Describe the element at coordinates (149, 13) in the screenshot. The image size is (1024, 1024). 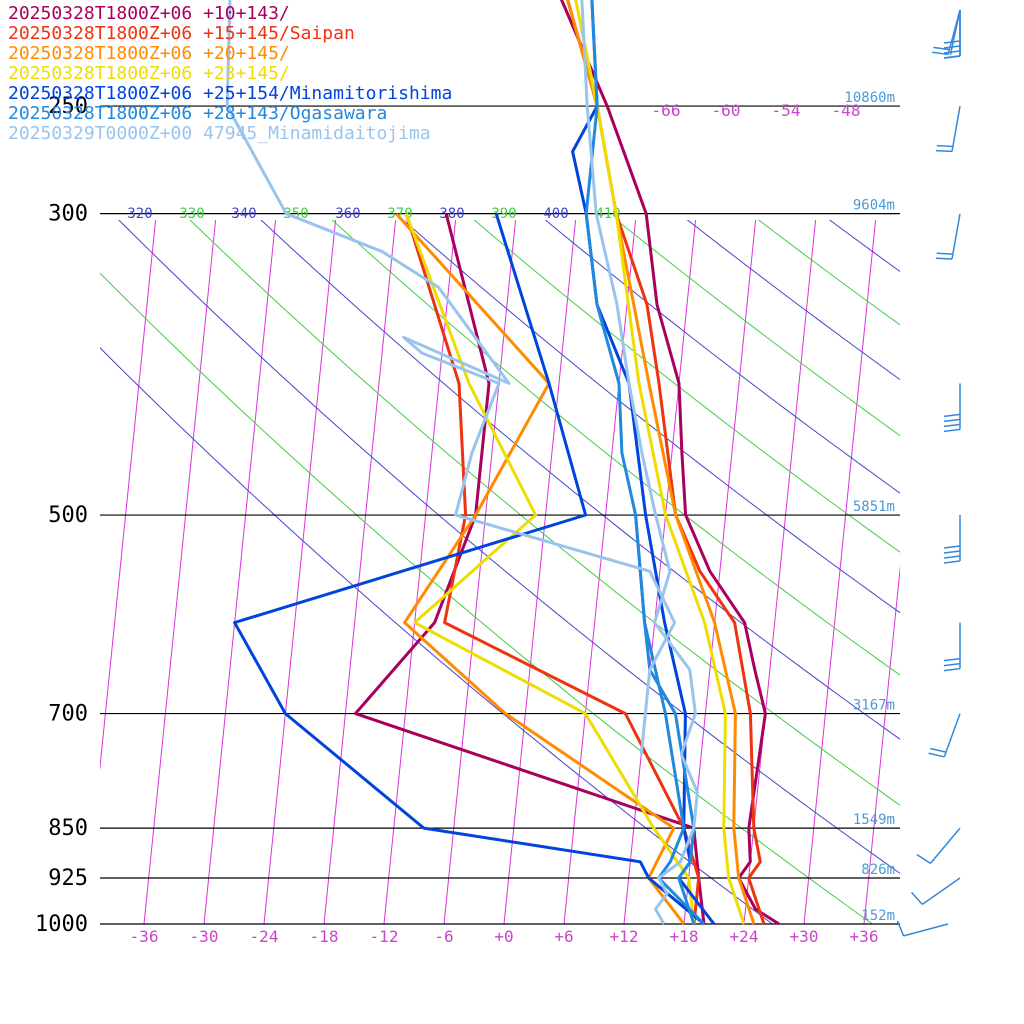
I see `legend-entry: 20250328T1800Z+06 +10+143/` at that location.